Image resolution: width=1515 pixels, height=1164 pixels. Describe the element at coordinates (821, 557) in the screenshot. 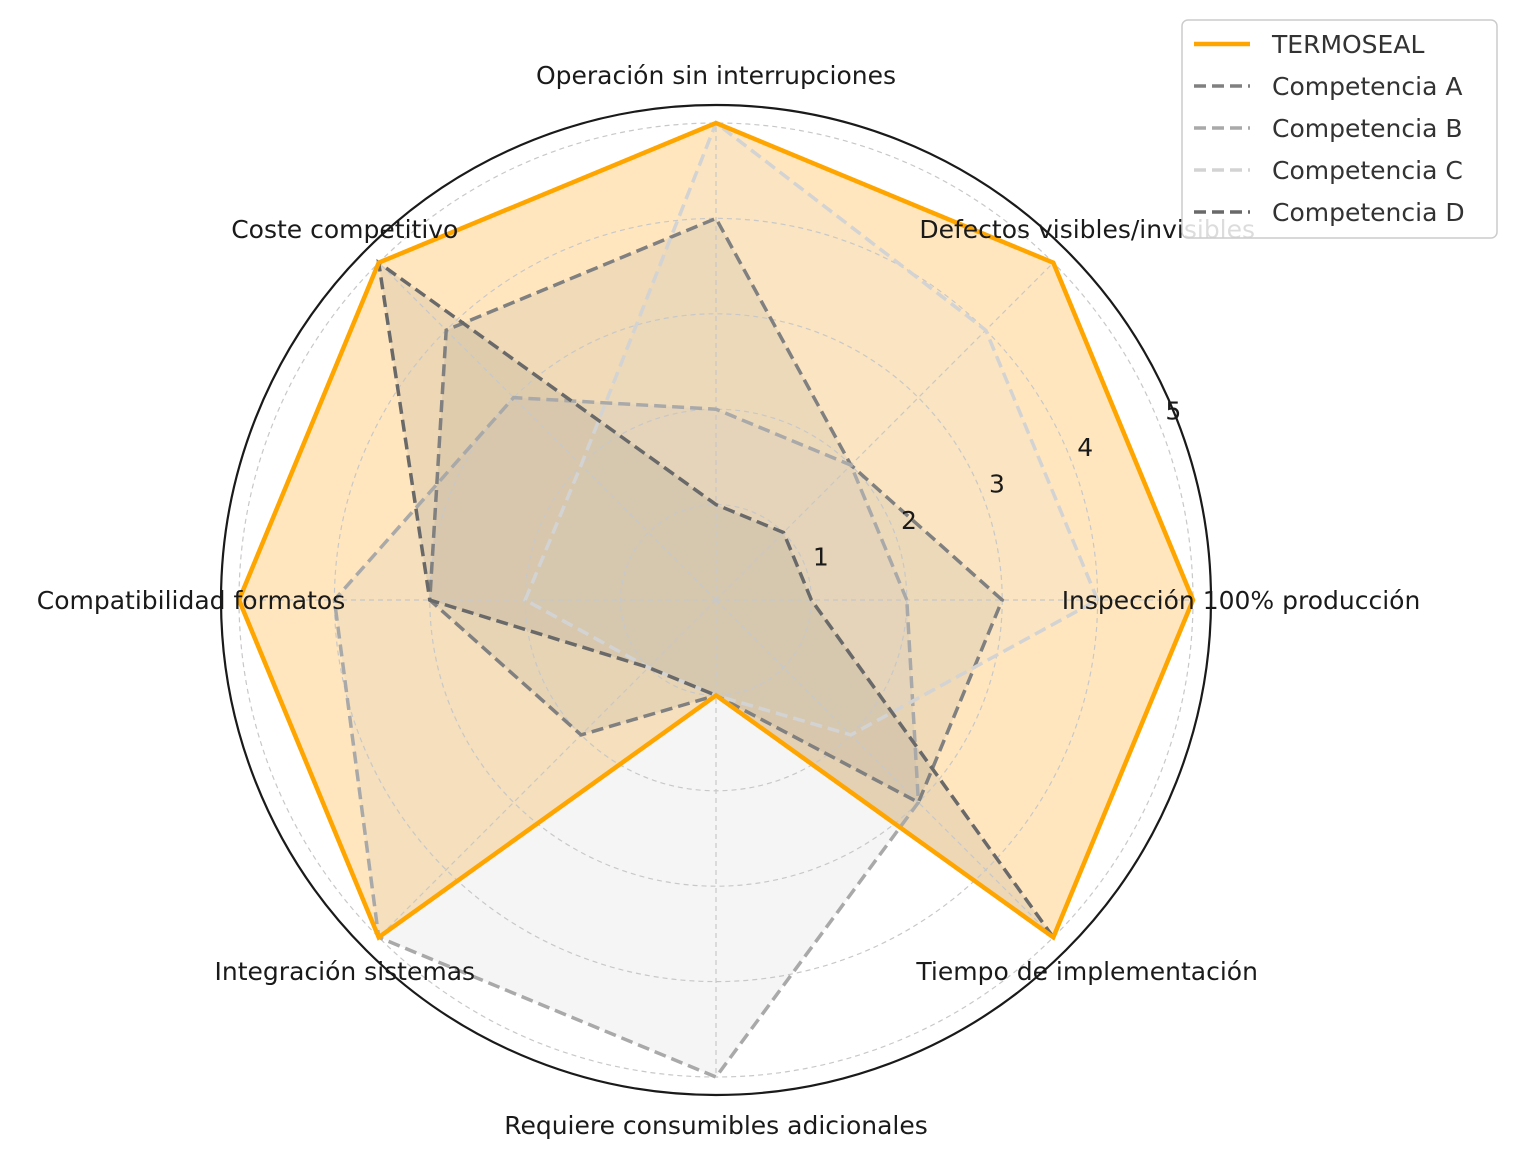

I see `radial-tick-label: 1` at that location.